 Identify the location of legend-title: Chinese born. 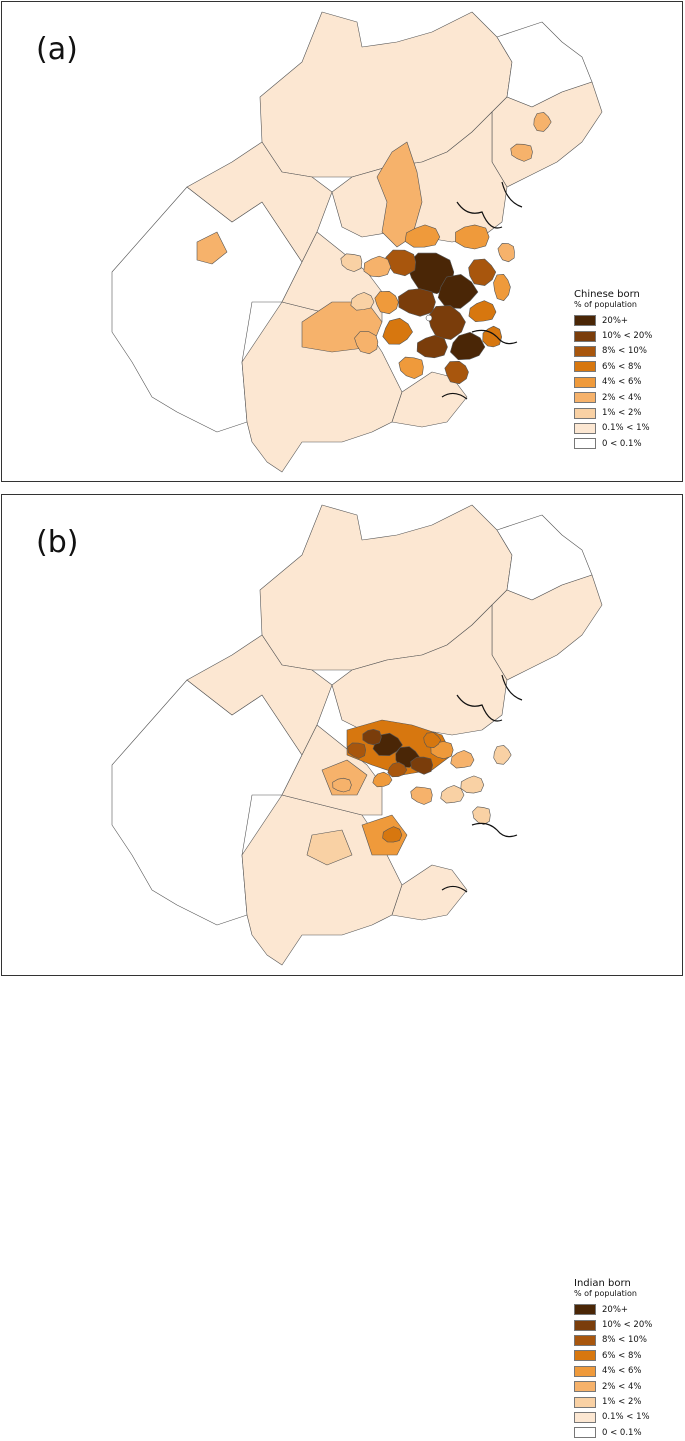
(607, 294).